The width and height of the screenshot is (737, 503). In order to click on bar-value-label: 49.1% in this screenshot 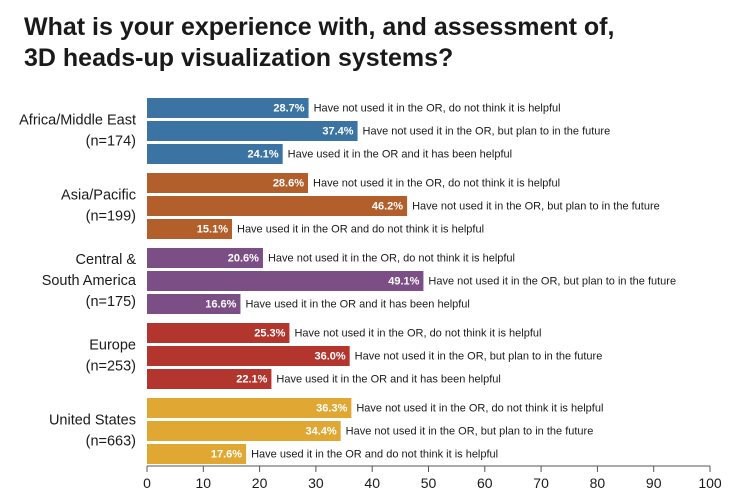, I will do `click(403, 281)`.